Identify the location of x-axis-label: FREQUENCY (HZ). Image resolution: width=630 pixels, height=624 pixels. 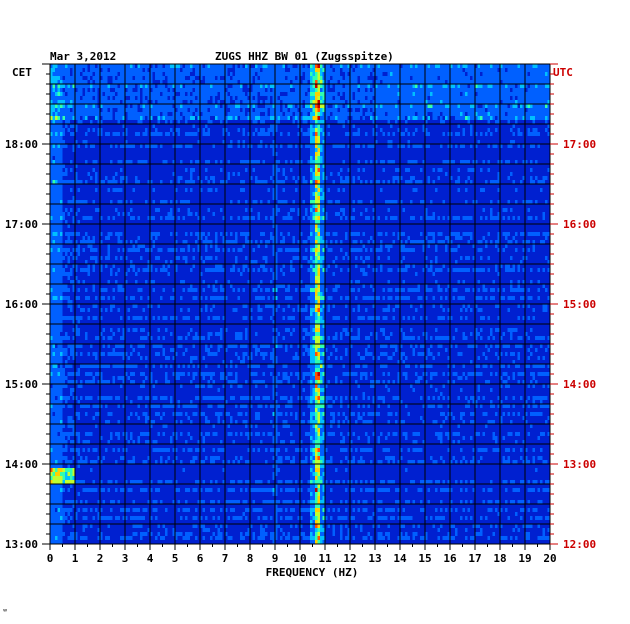
(312, 572).